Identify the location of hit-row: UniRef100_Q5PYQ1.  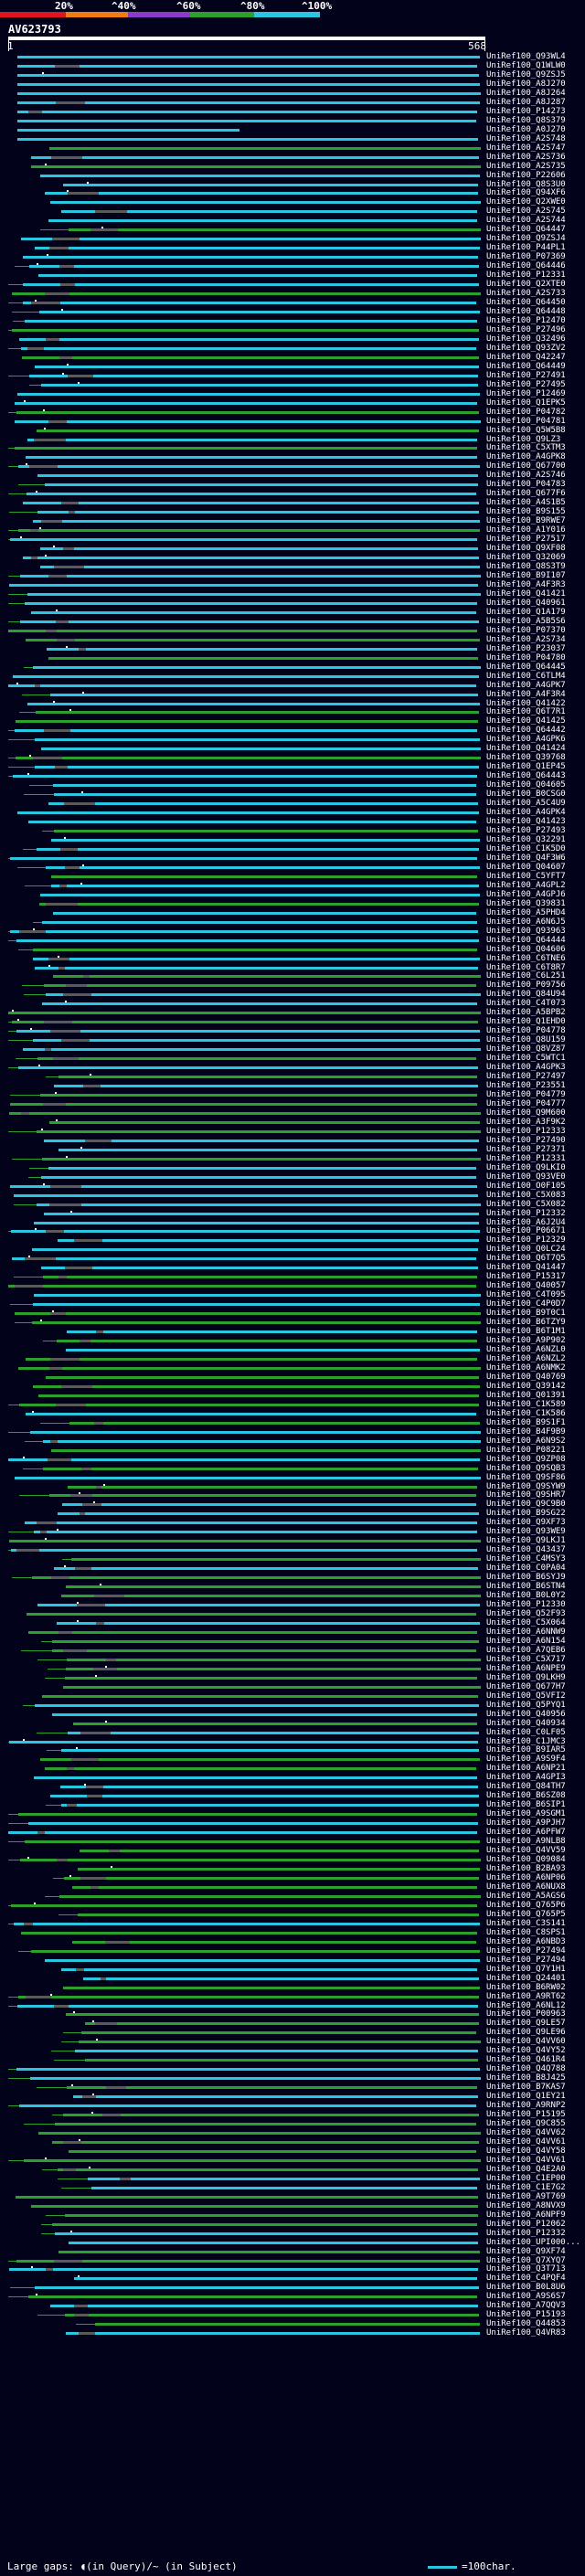
(293, 1706).